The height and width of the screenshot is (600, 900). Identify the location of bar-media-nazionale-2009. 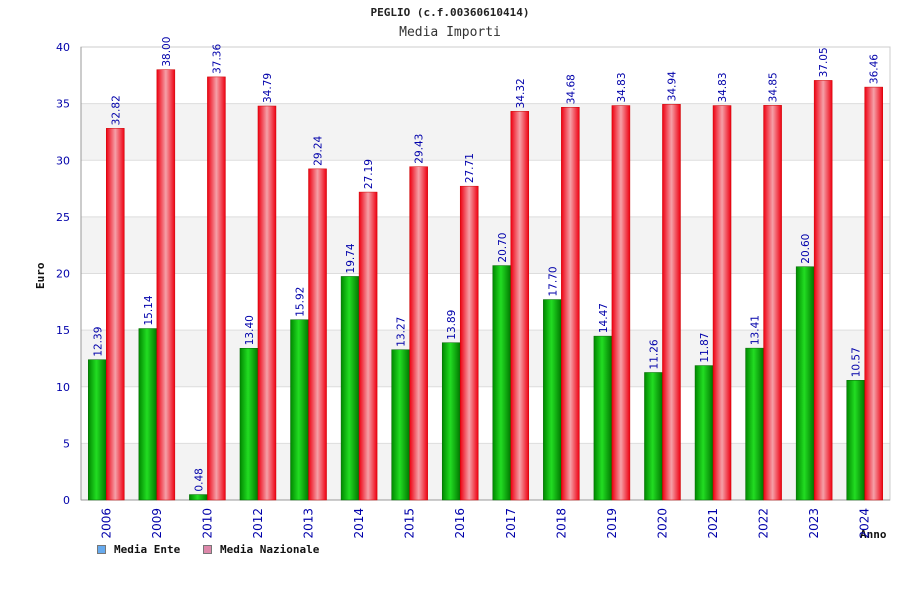
(166, 285).